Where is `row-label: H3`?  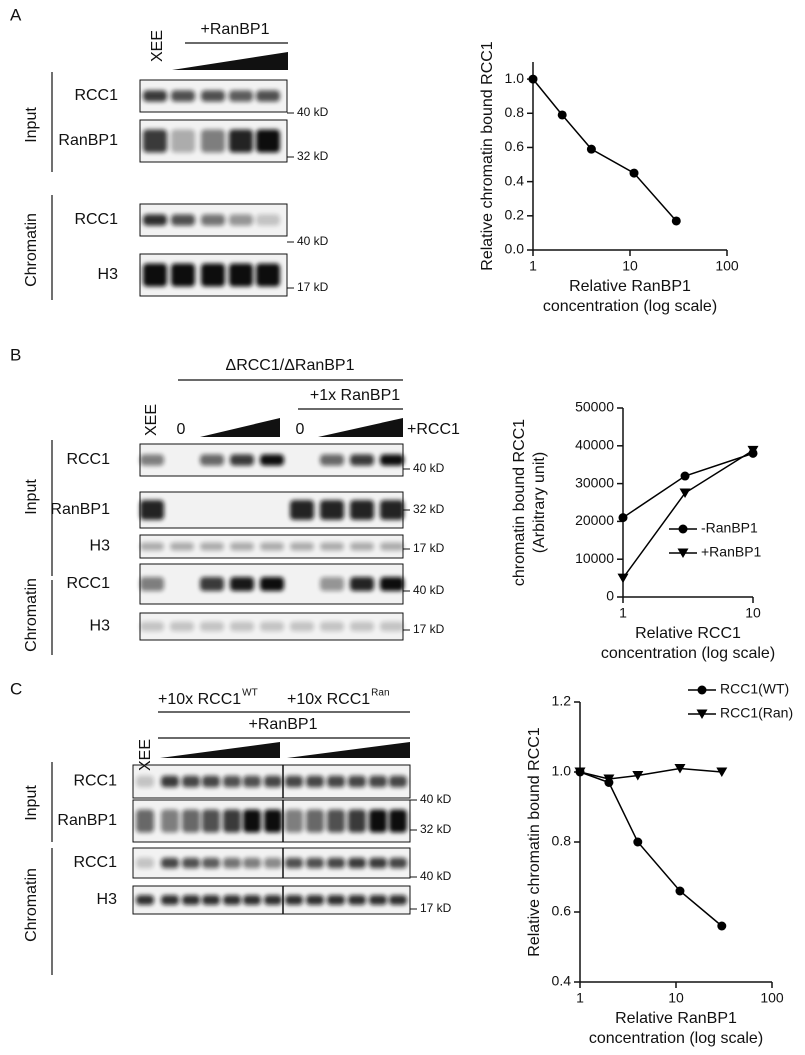
row-label: H3 is located at coordinates (107, 899).